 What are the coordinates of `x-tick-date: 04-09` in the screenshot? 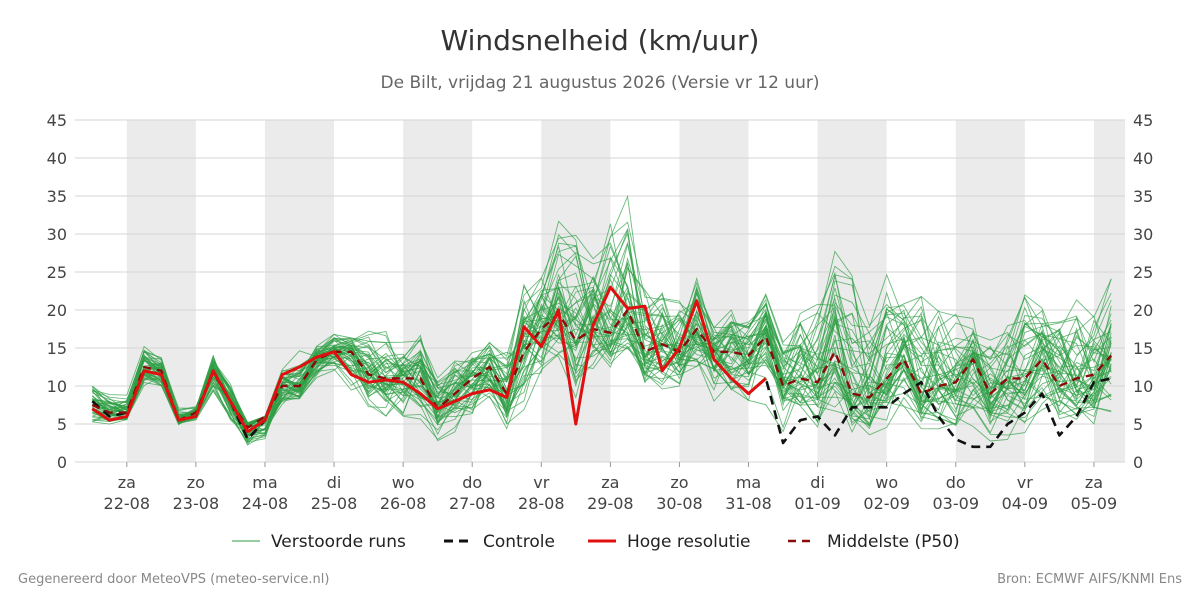 It's located at (1025, 503).